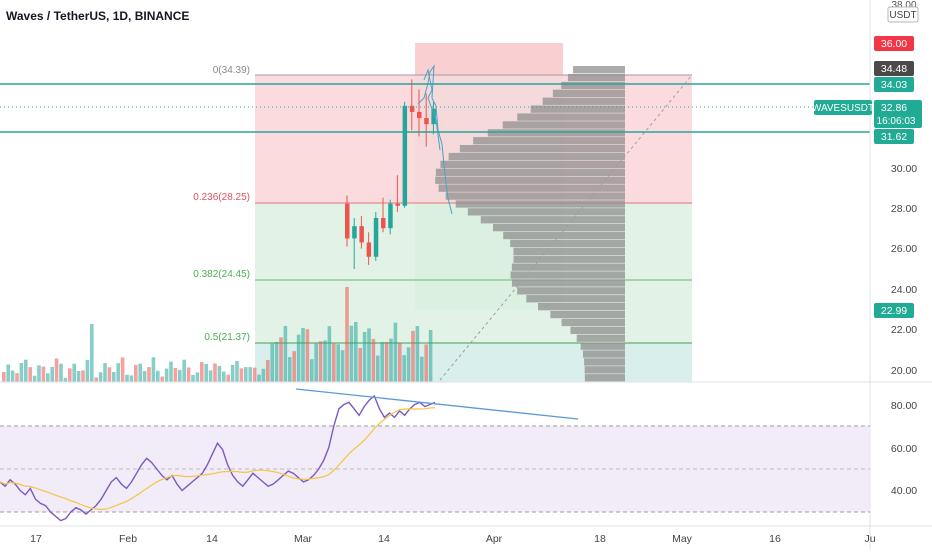 This screenshot has width=932, height=555. What do you see at coordinates (217, 334) in the screenshot?
I see `volume-bars` at bounding box center [217, 334].